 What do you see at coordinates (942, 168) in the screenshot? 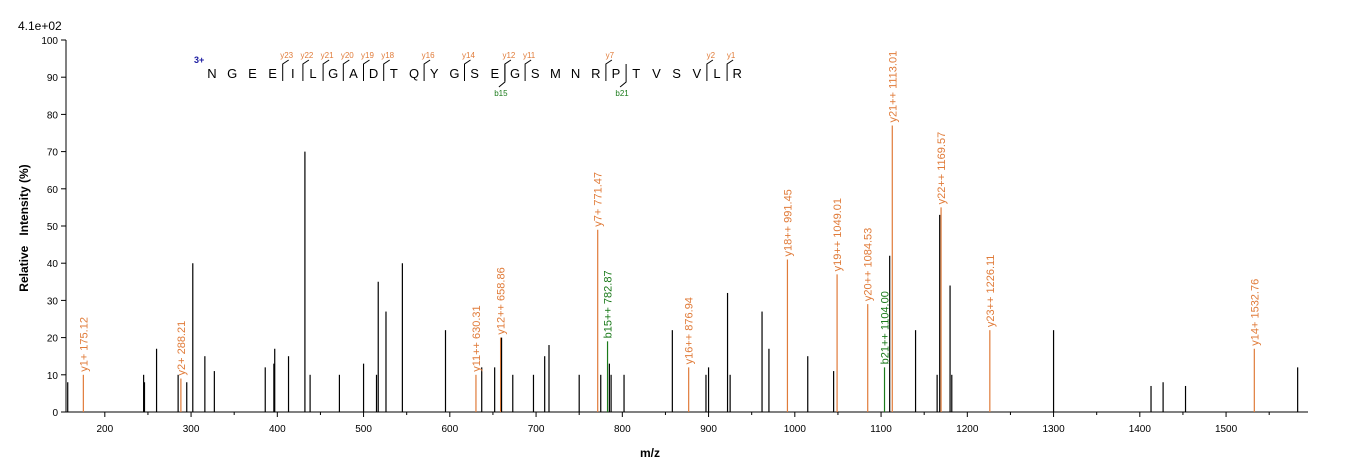
I see `peak-label: y22++ 1169.57` at bounding box center [942, 168].